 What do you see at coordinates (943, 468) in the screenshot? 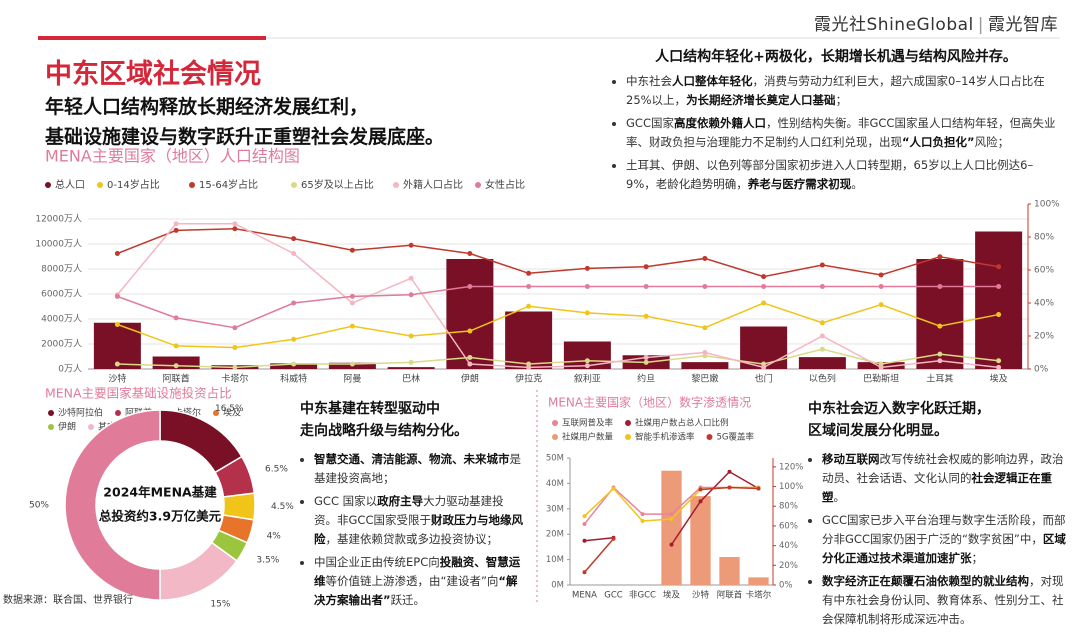
I see `text: 改写传统社会权威的影响边界，政治动员、社会话语、文化认同的` at bounding box center [943, 468].